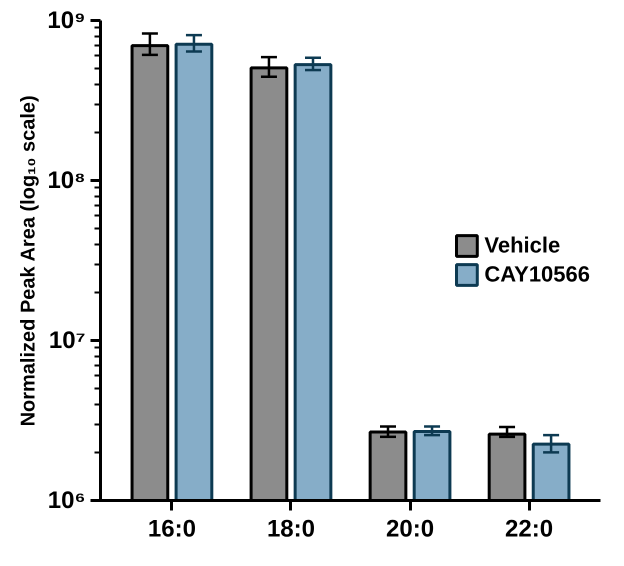 The image size is (624, 566). I want to click on y-tick-label: 10⁶, so click(67, 500).